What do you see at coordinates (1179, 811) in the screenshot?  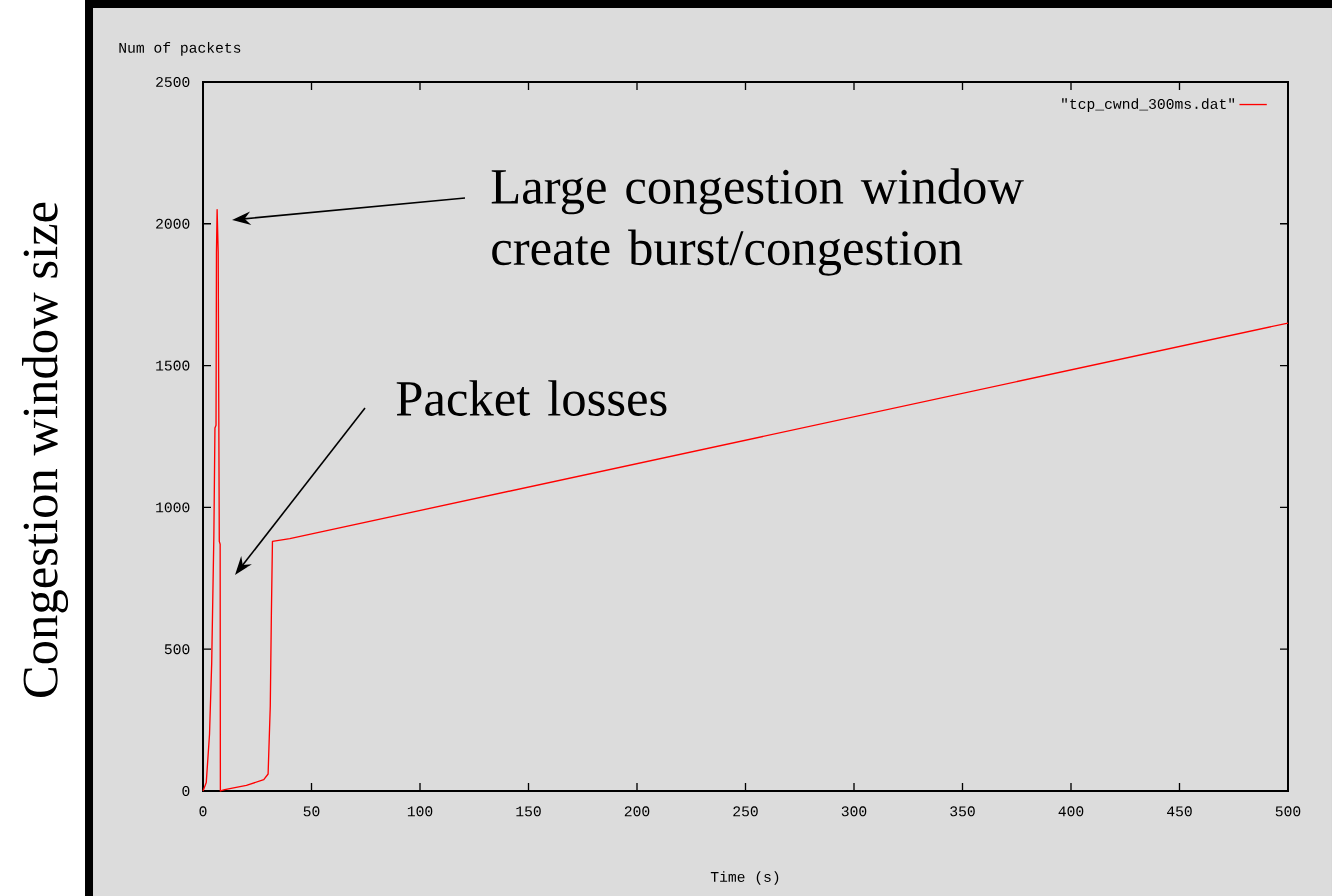 I see `x-tick-label: 450` at bounding box center [1179, 811].